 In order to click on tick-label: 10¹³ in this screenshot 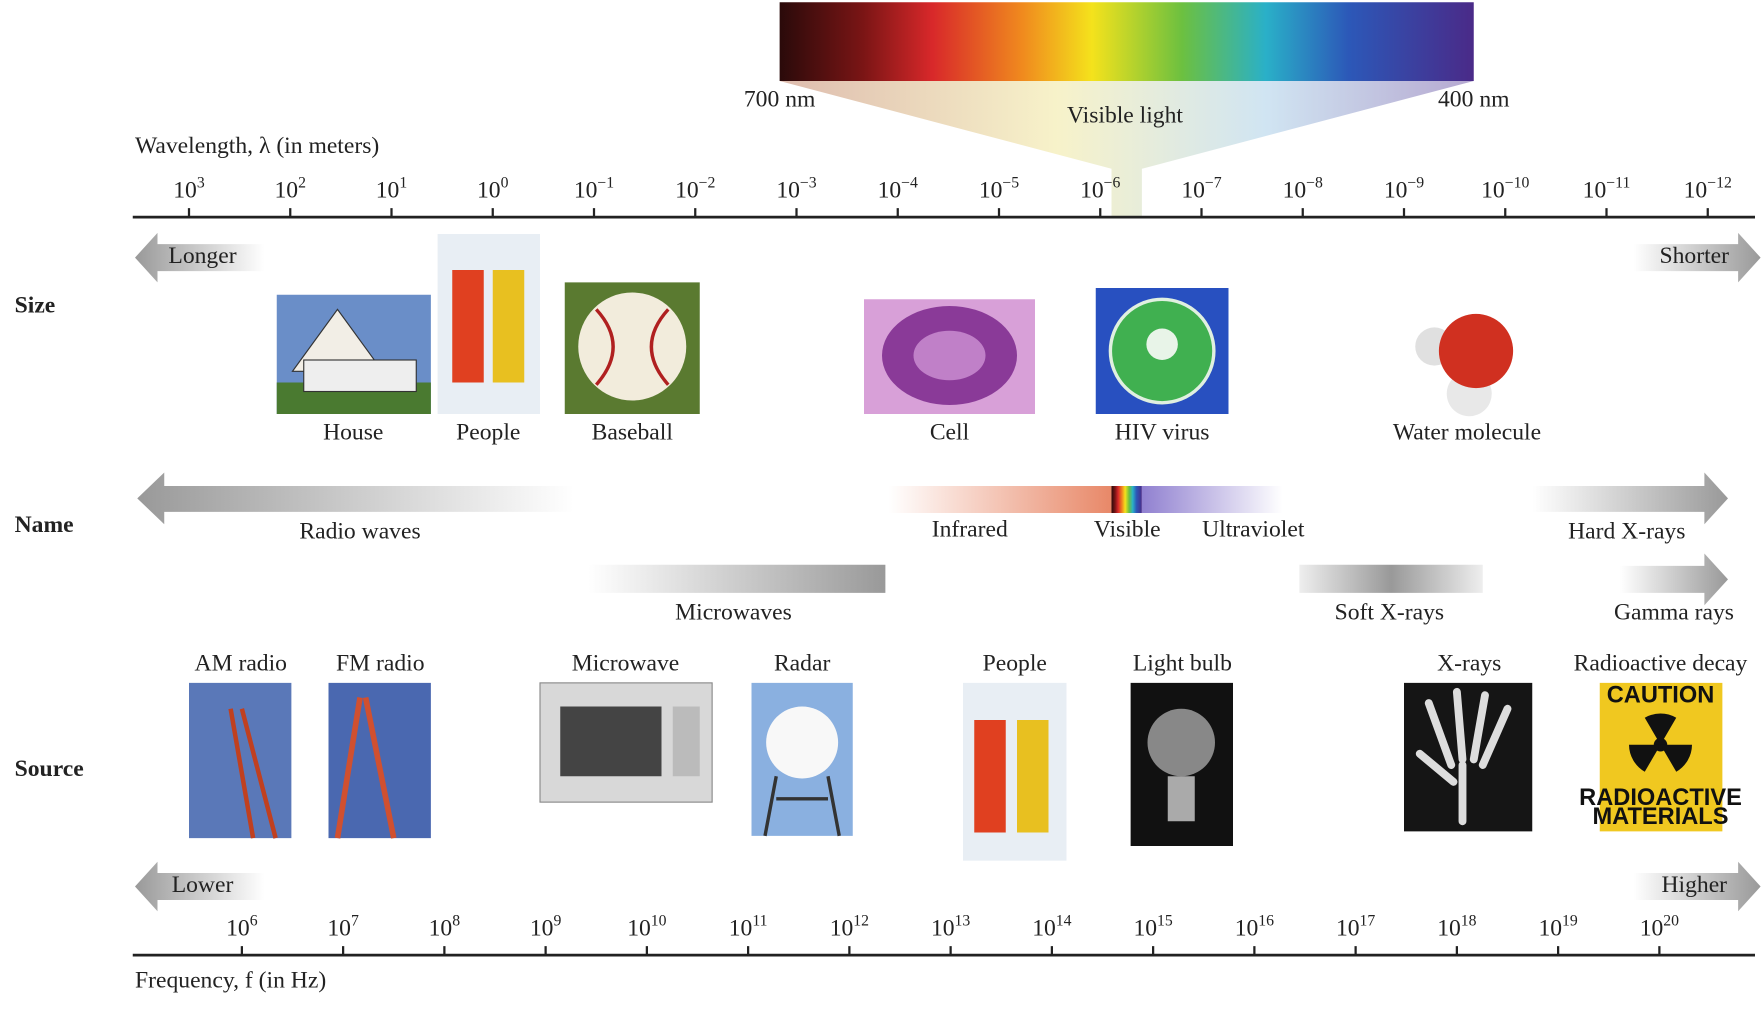, I will do `click(950, 927)`.